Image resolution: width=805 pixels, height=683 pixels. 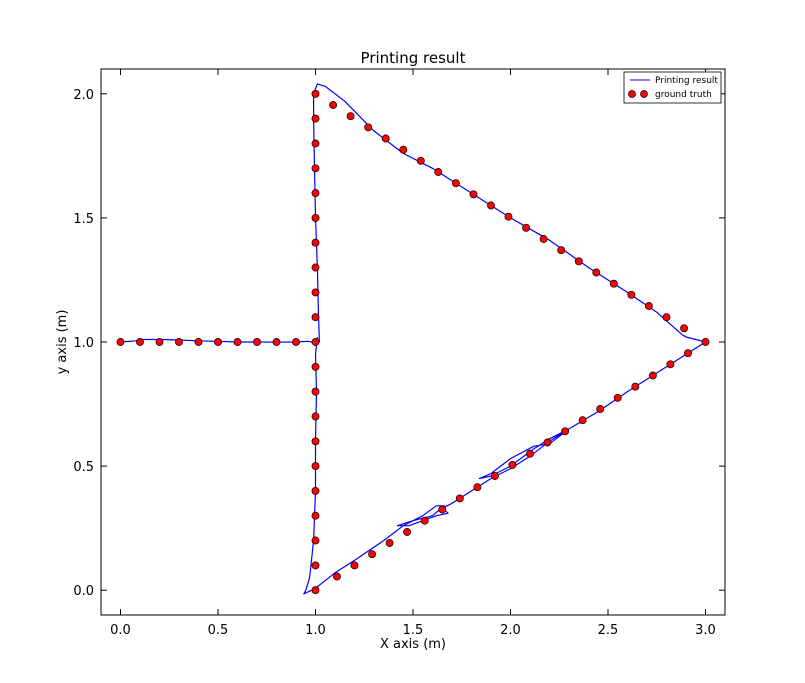 What do you see at coordinates (83, 95) in the screenshot?
I see `y-tick-label: 2.0` at bounding box center [83, 95].